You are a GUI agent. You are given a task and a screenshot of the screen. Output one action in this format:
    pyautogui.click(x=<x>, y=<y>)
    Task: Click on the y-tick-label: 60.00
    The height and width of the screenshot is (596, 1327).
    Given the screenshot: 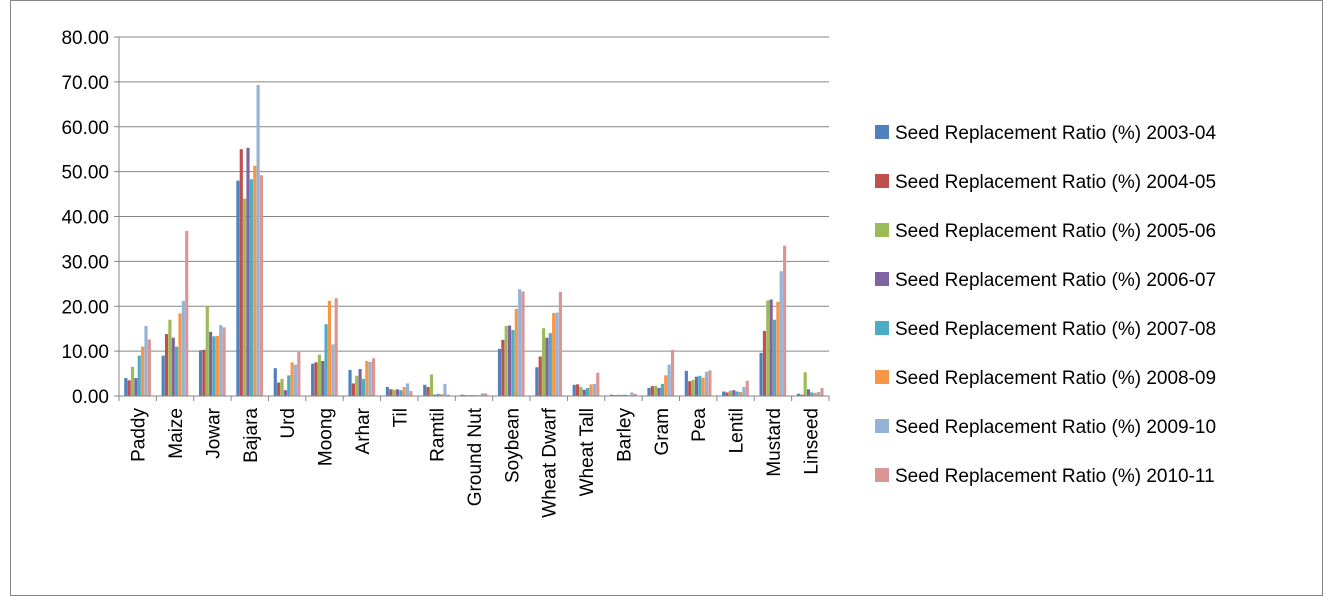 What is the action you would take?
    pyautogui.click(x=85, y=128)
    